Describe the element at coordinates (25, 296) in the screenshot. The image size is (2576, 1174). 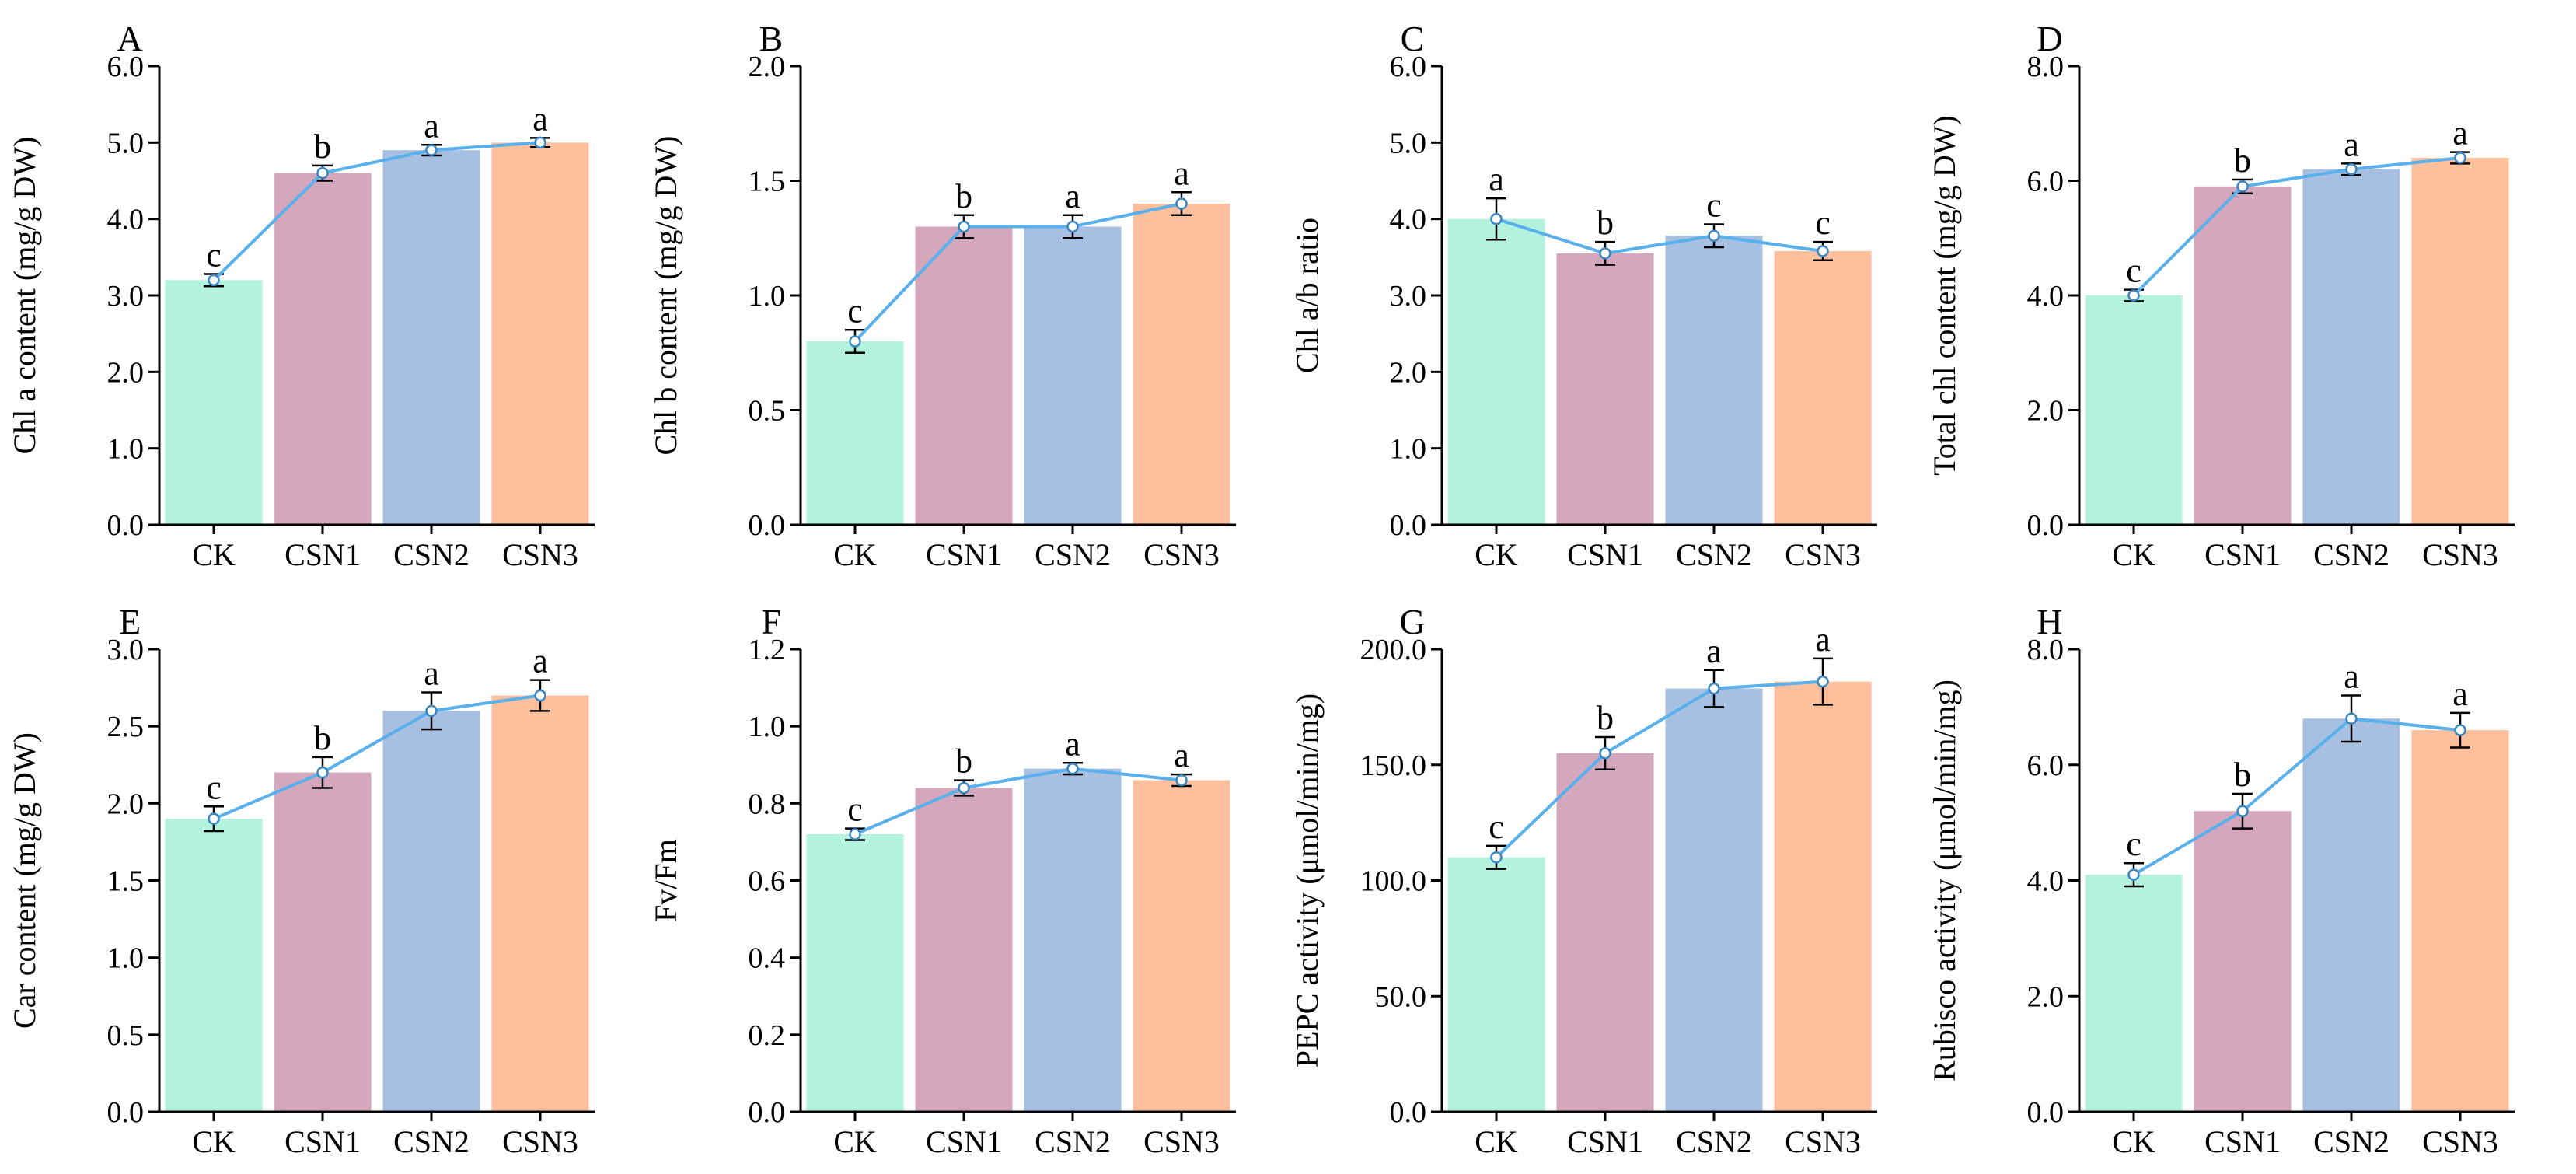
I see `y-axis-label: Chl a content (mg/g DW)` at that location.